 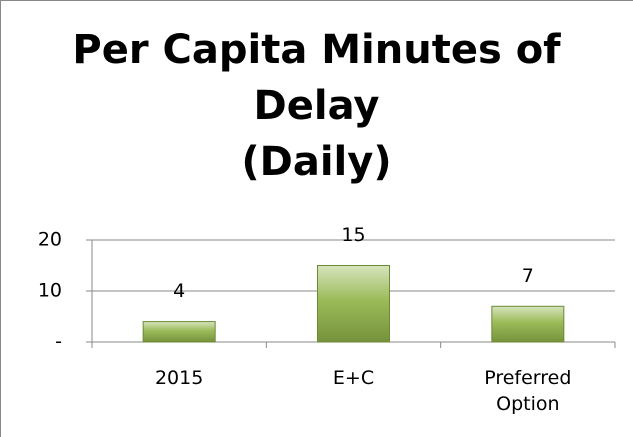 I want to click on x-tick-label-box: 2015, so click(x=179, y=378).